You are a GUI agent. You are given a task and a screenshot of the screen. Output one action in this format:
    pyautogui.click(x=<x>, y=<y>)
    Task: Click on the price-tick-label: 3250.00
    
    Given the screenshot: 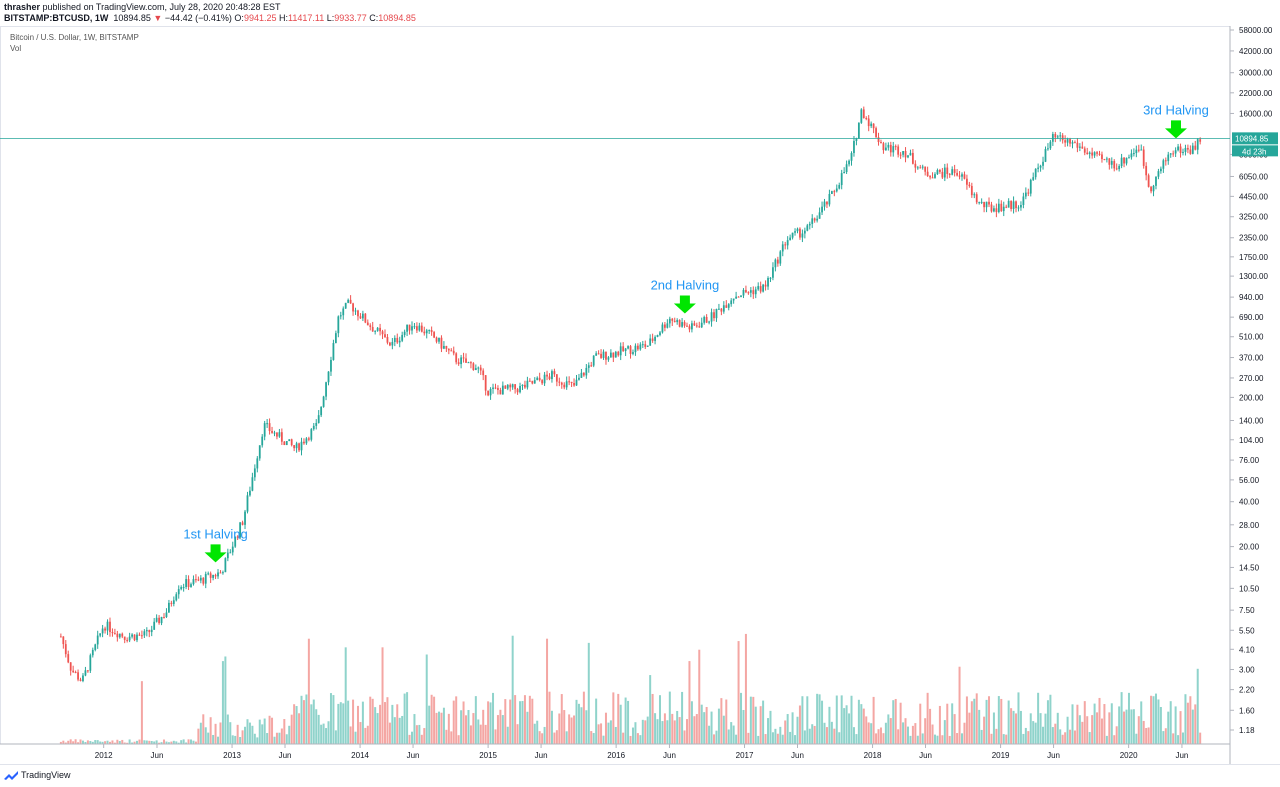 What is the action you would take?
    pyautogui.click(x=1253, y=217)
    